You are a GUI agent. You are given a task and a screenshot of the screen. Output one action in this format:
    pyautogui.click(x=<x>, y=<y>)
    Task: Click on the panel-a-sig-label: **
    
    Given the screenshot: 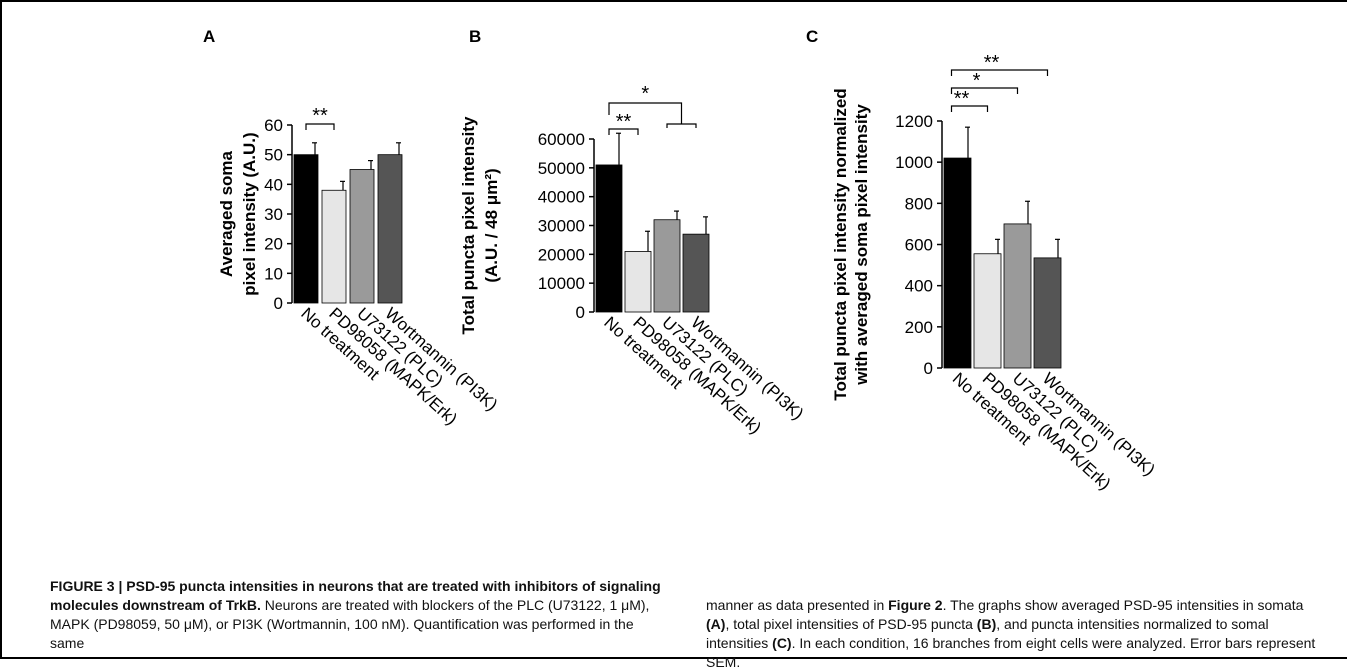 What is the action you would take?
    pyautogui.click(x=320, y=116)
    